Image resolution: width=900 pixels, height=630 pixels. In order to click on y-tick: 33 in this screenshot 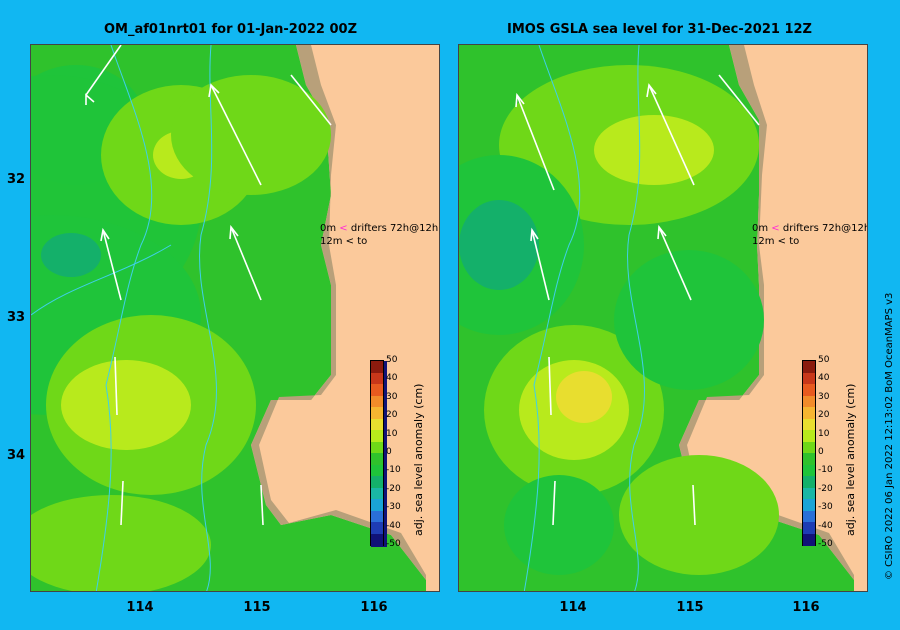, I will do `click(16, 317)`.